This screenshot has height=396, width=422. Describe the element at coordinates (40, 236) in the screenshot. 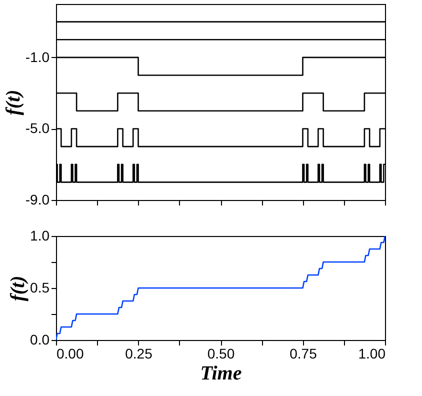

I see `y-tick-label: 1.0` at that location.